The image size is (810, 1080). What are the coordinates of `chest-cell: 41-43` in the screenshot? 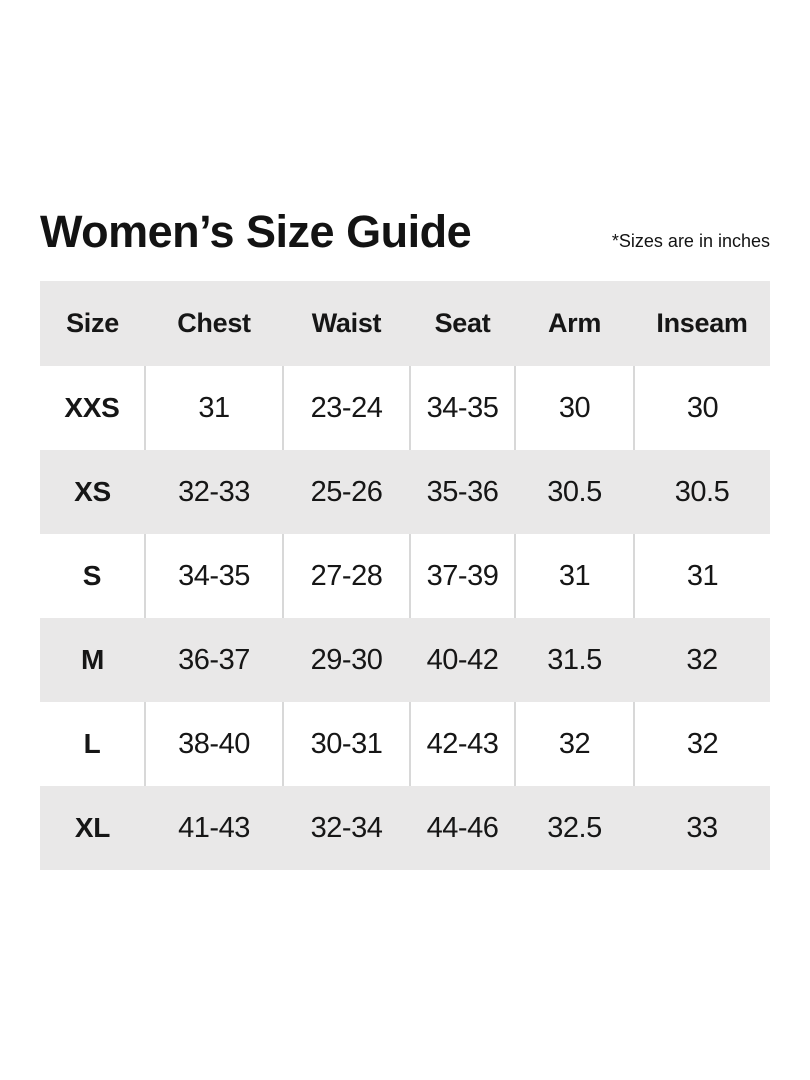 It's located at (214, 827).